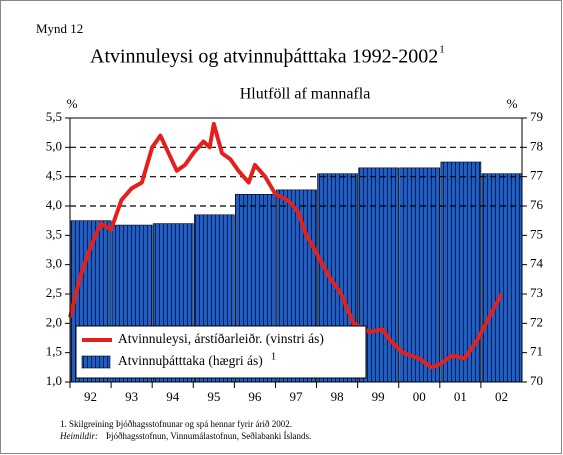  What do you see at coordinates (537, 204) in the screenshot?
I see `y2-tick-label: 76` at bounding box center [537, 204].